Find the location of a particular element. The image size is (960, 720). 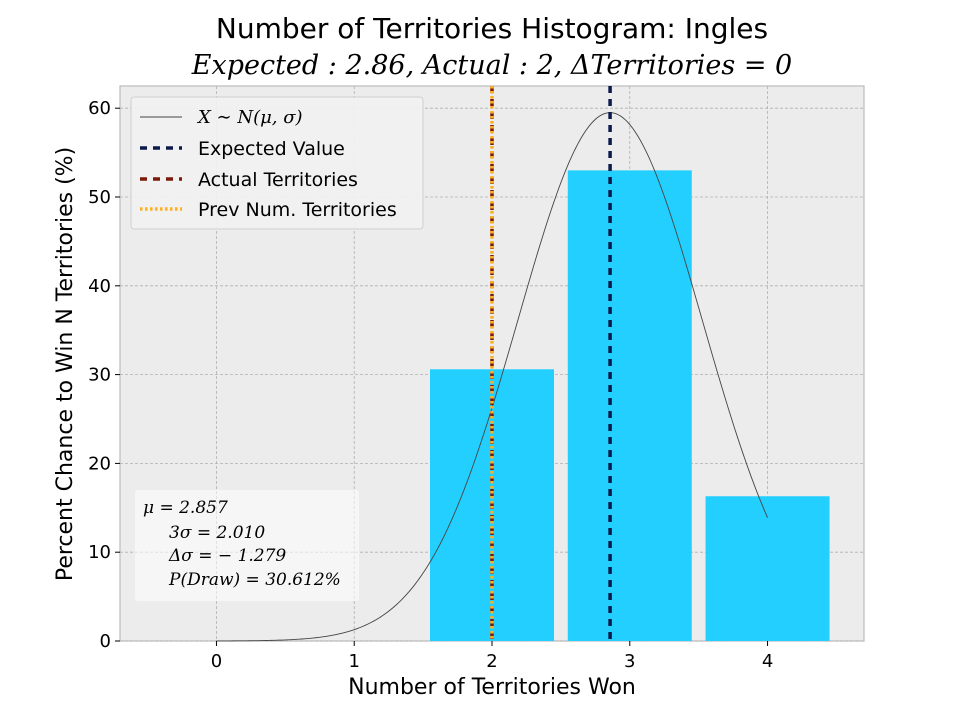

y-tick-label: 10 is located at coordinates (99, 552).